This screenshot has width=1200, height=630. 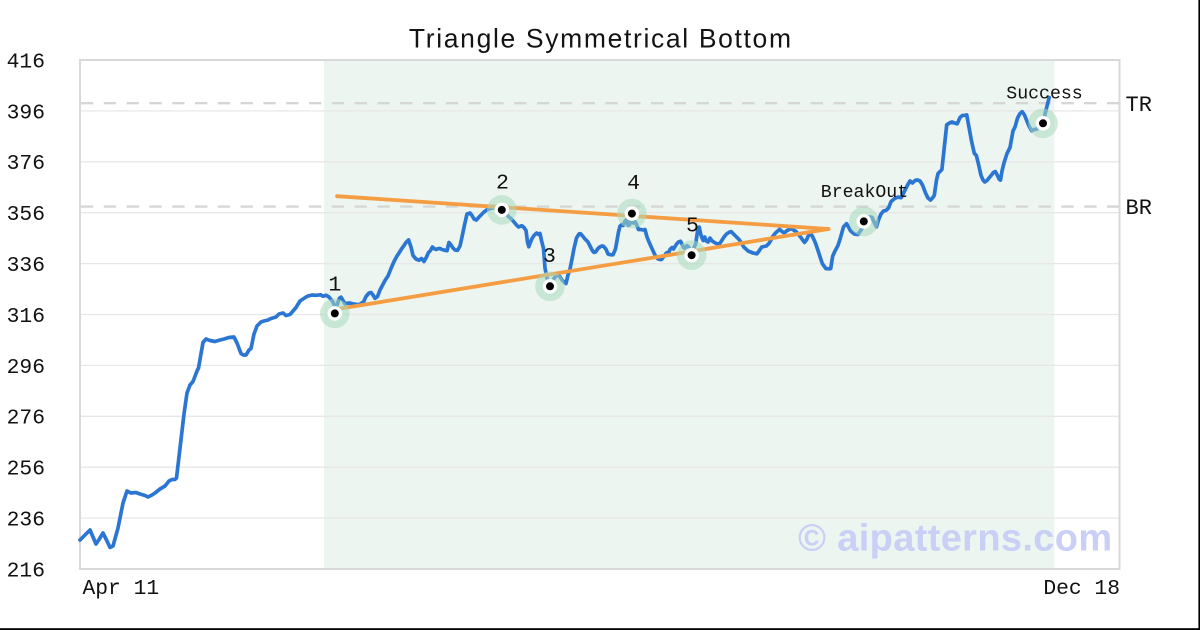 I want to click on svg-text: 396, so click(x=26, y=113).